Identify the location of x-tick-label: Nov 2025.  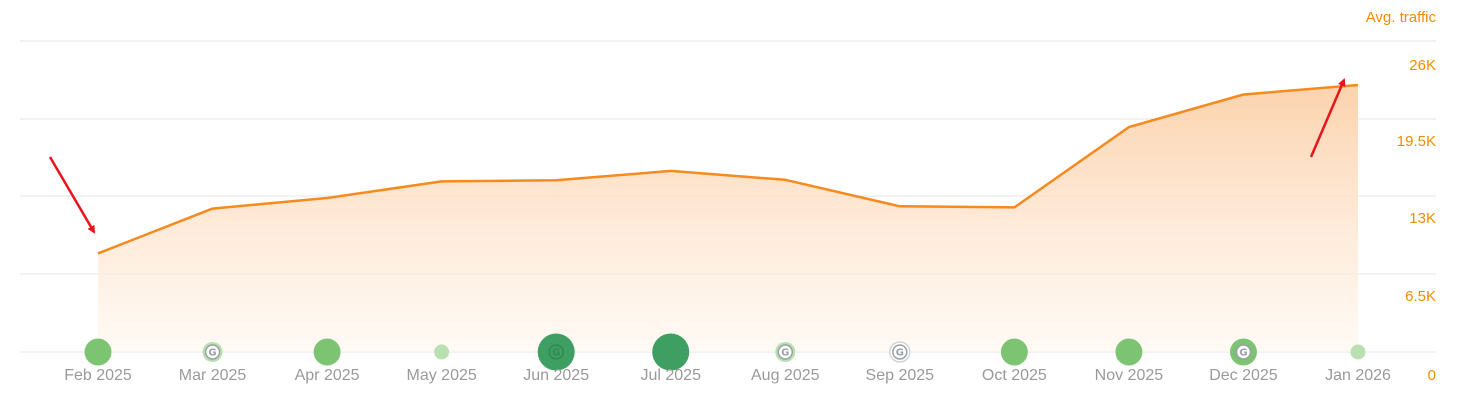
(1129, 375).